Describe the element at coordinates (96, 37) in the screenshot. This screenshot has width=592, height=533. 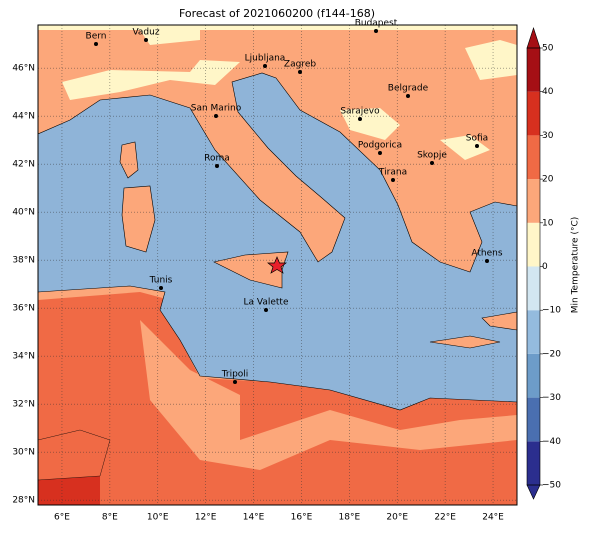
I see `city-label: Bern` at that location.